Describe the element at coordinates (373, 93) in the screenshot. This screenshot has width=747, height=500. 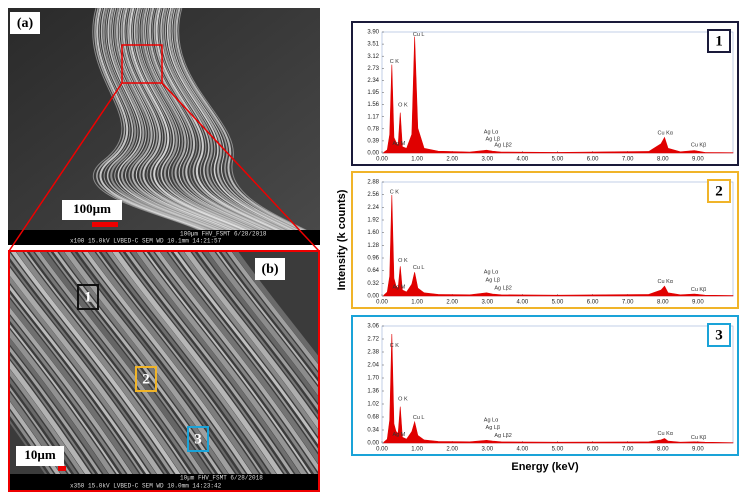
I see `y-tick-label: 1.95` at that location.